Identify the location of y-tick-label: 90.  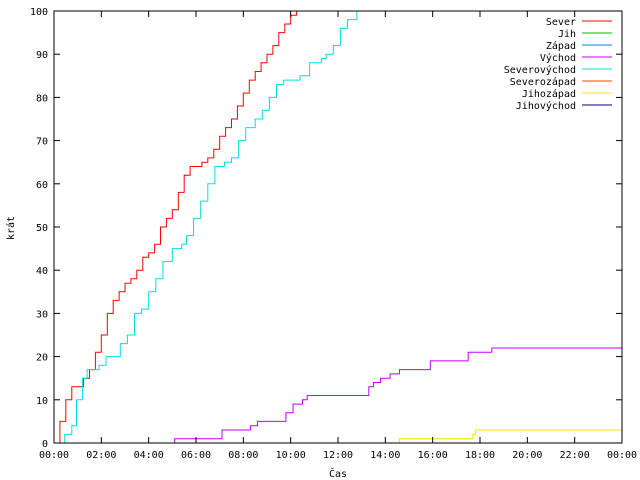
(42, 55).